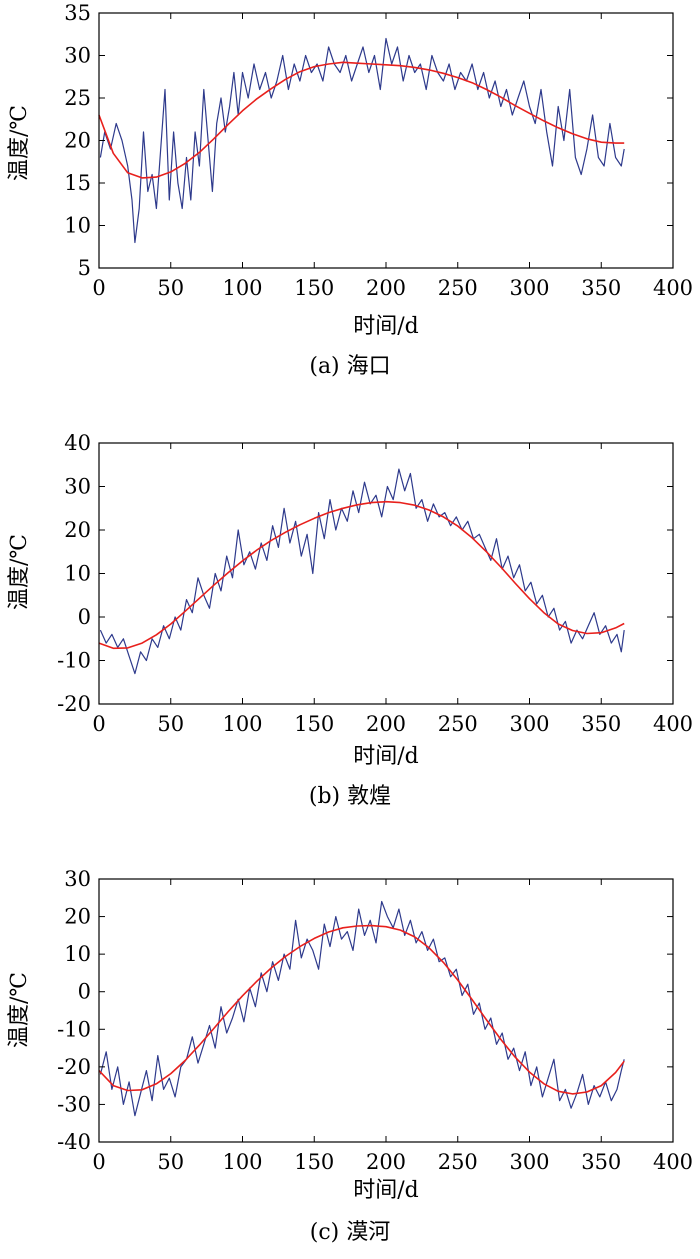  I want to click on caption-a: (a) 海口, so click(350, 366).